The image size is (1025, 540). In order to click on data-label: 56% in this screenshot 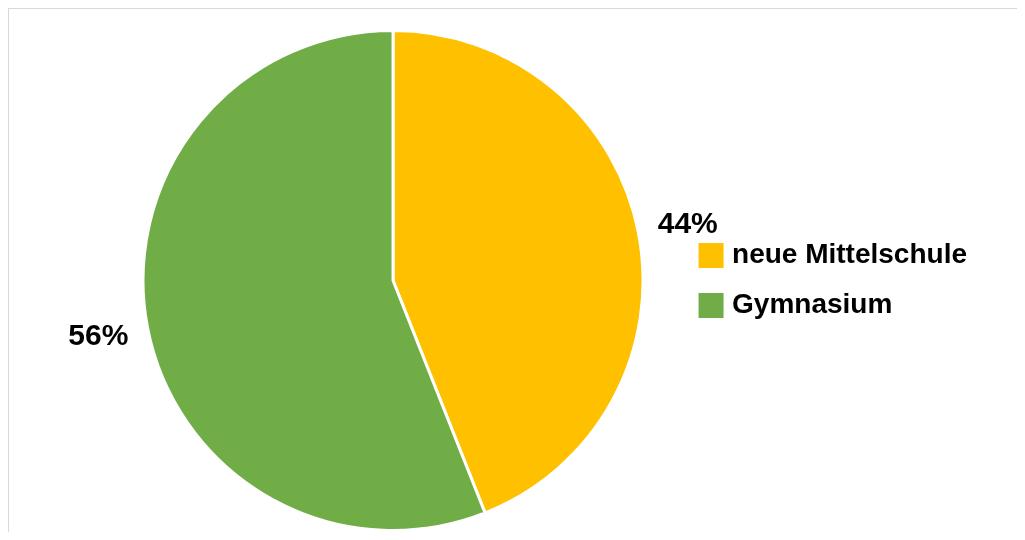, I will do `click(98, 334)`.